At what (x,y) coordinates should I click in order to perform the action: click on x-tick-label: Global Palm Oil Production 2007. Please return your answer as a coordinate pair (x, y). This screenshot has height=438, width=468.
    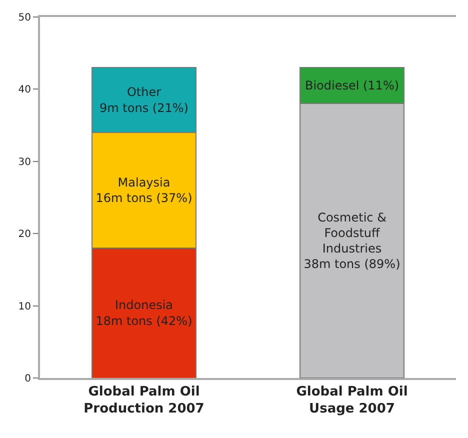
    Looking at the image, I should click on (144, 400).